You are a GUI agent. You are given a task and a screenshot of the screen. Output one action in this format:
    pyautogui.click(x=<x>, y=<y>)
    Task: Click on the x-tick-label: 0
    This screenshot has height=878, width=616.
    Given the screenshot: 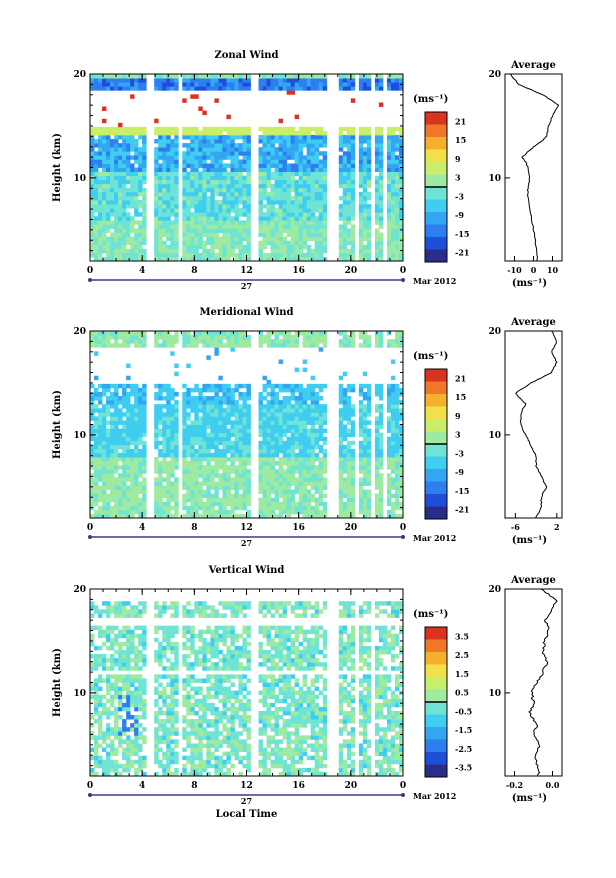 What is the action you would take?
    pyautogui.click(x=403, y=271)
    